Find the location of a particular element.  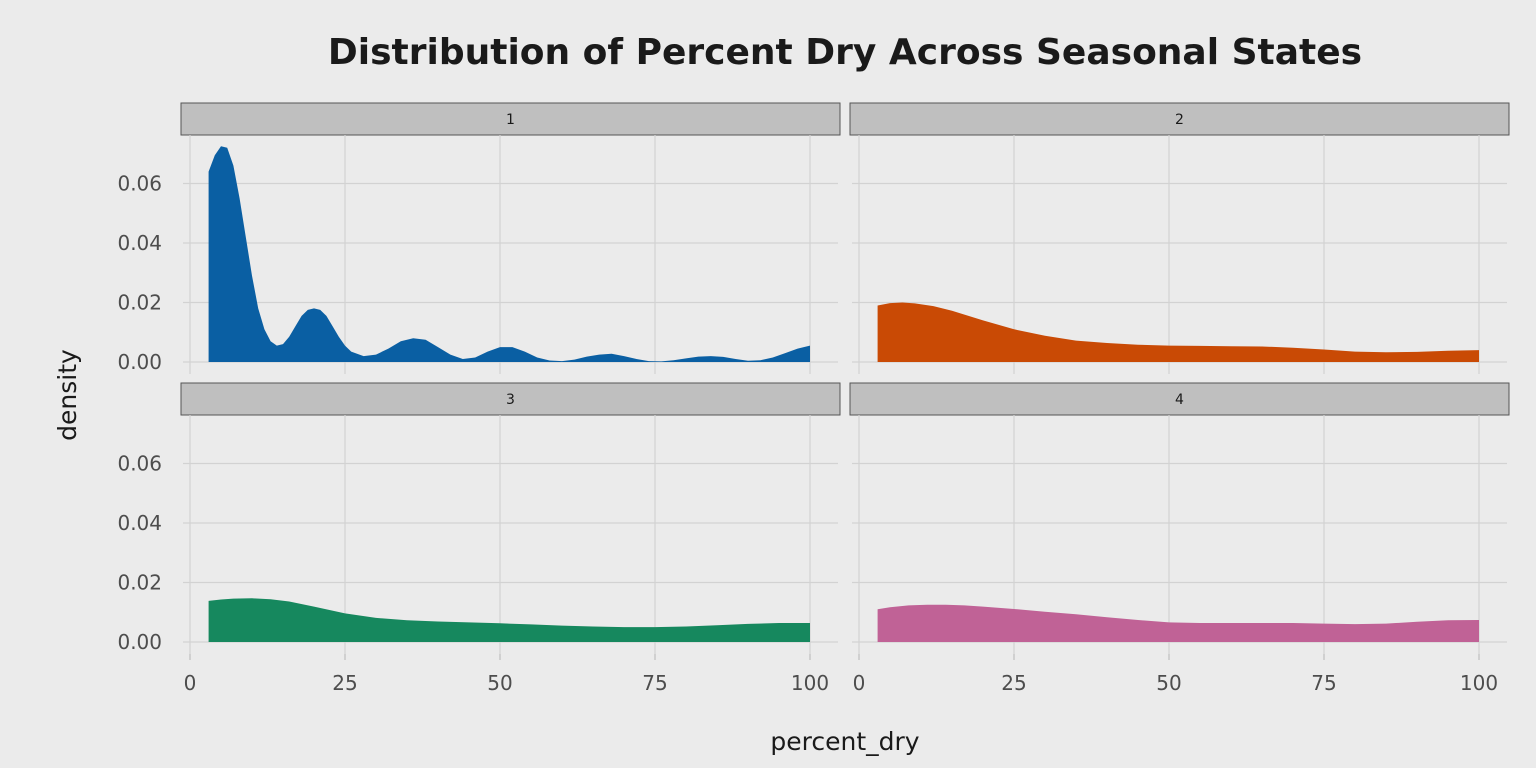

facet-strip-label: 1 is located at coordinates (510, 120).